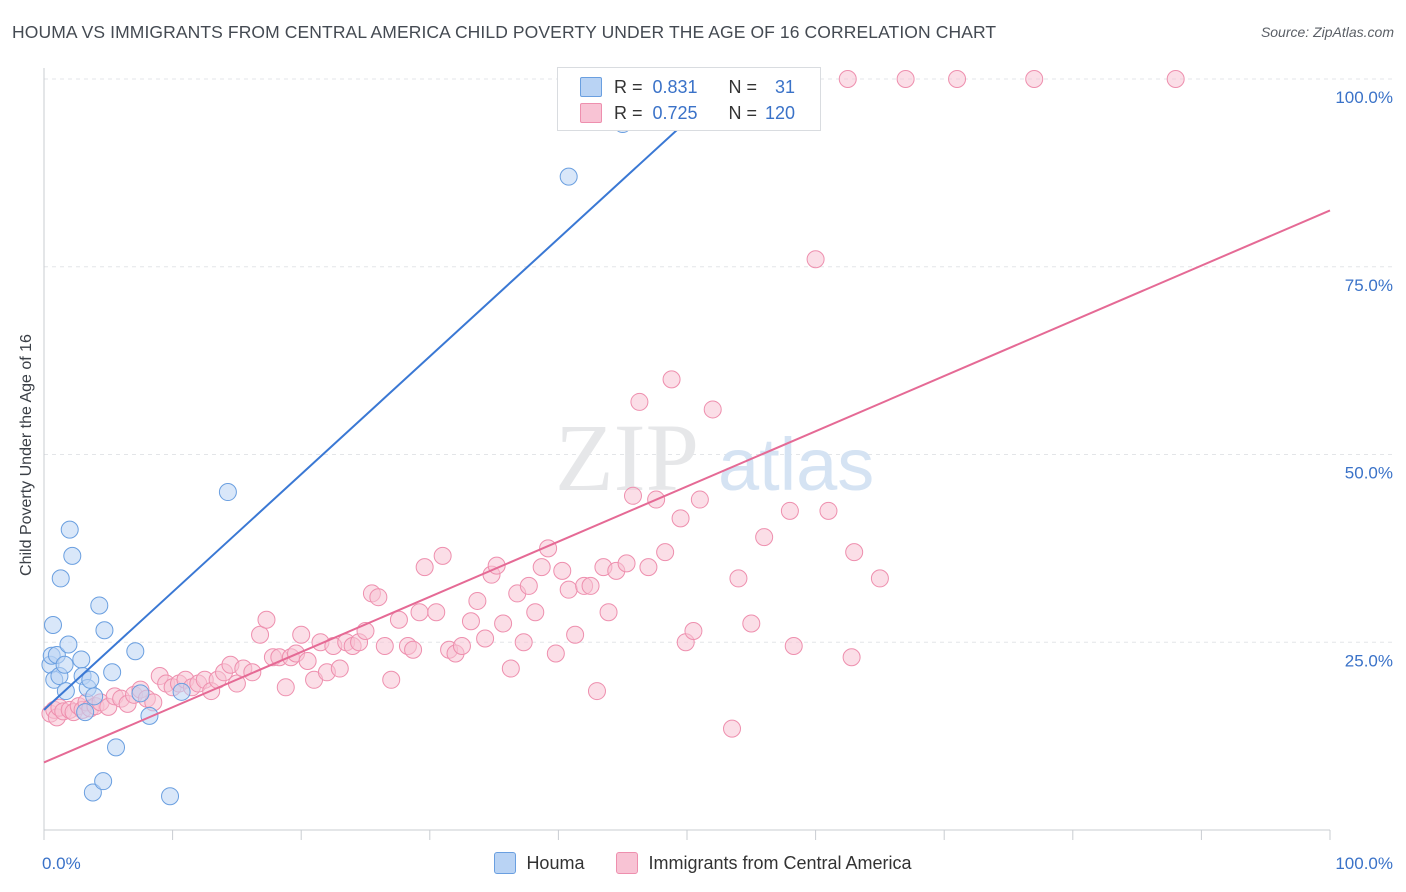  Describe the element at coordinates (1369, 473) in the screenshot. I see `y-tick-label: 50.0%` at that location.